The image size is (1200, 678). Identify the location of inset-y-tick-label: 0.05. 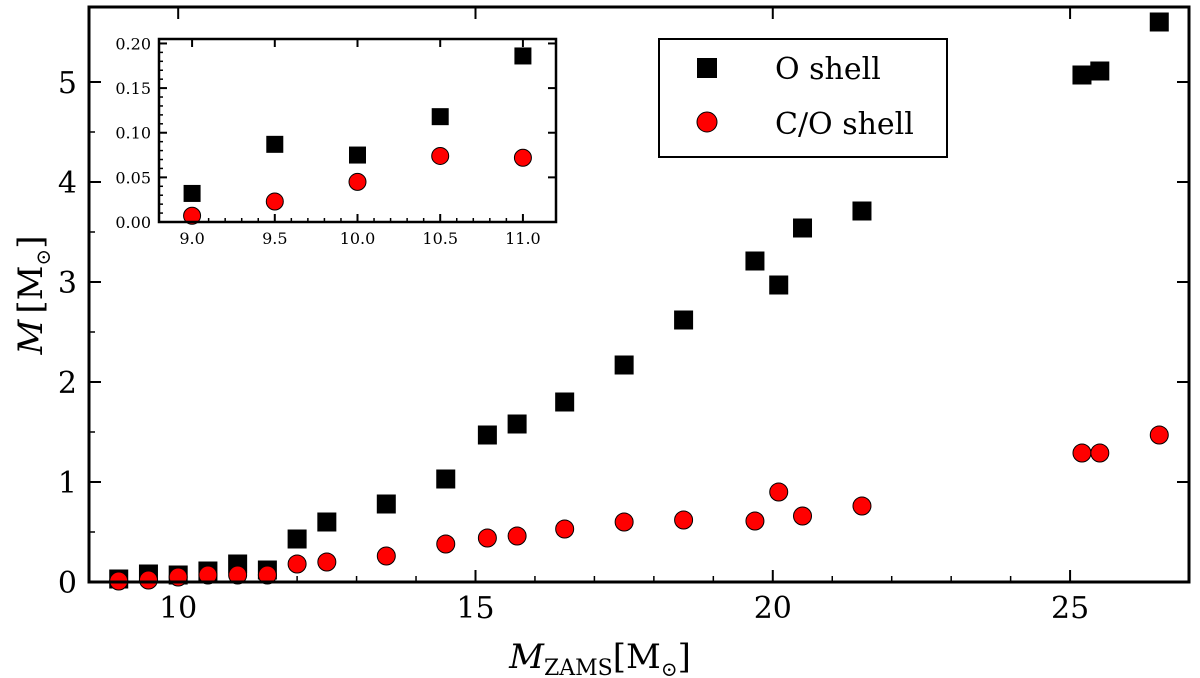
(133, 177).